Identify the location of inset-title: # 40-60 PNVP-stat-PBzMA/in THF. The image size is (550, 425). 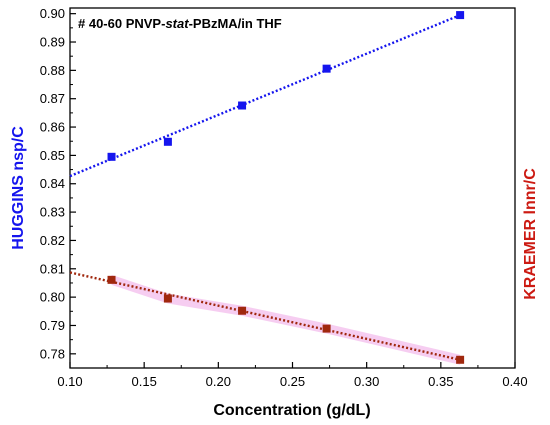
(180, 23).